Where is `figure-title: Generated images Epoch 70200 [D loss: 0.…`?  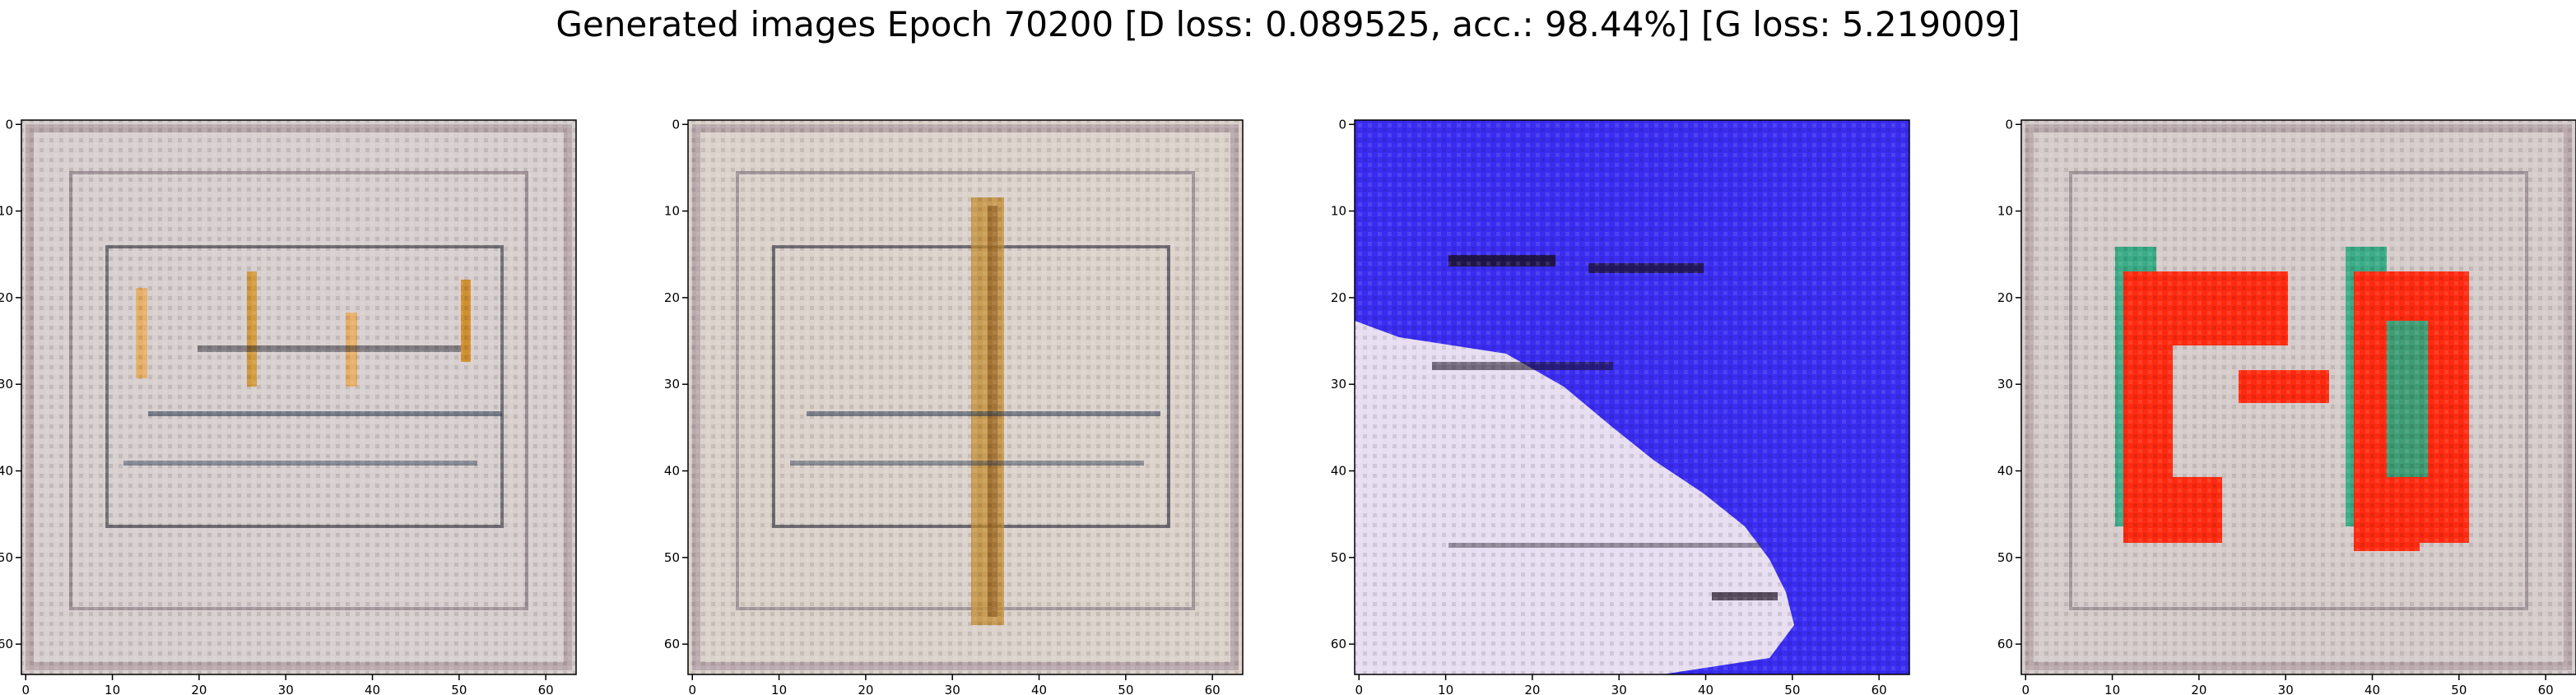
figure-title: Generated images Epoch 70200 [D loss: 0.… is located at coordinates (1288, 24).